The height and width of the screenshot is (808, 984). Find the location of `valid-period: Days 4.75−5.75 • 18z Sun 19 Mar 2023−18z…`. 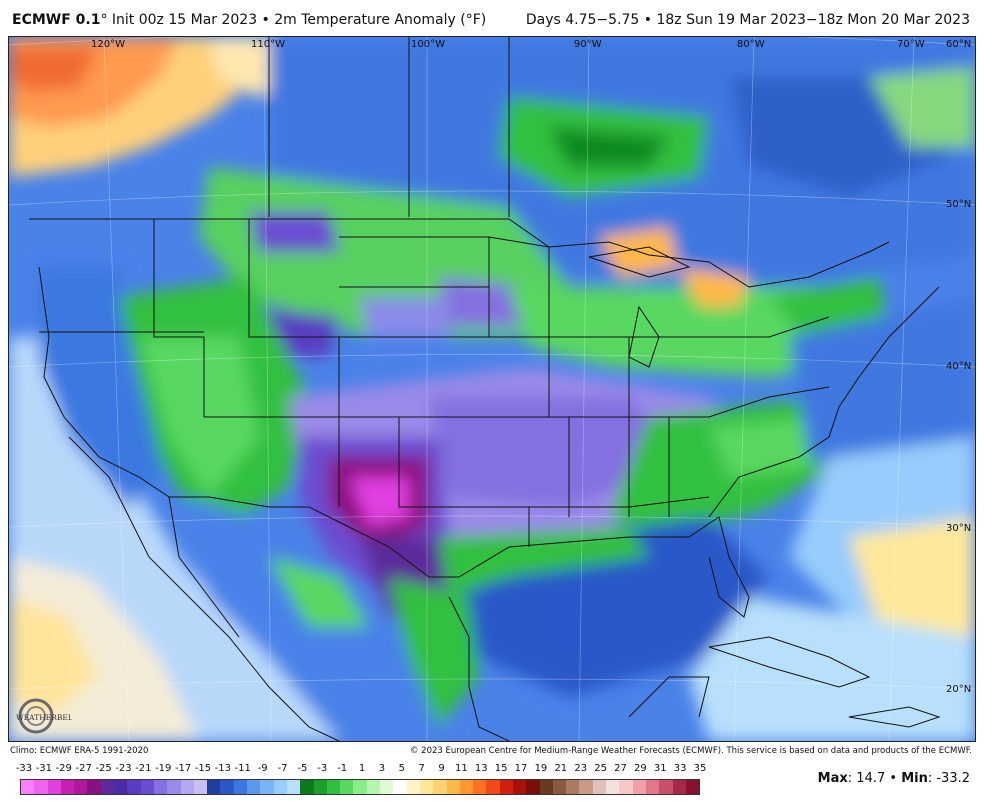

valid-period: Days 4.75−5.75 • 18z Sun 19 Mar 2023−18z… is located at coordinates (747, 20).